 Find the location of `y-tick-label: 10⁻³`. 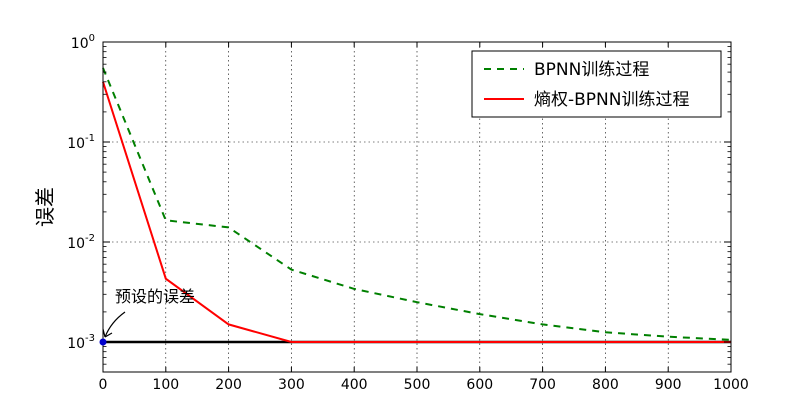

y-tick-label: 10⁻³ is located at coordinates (81, 342).